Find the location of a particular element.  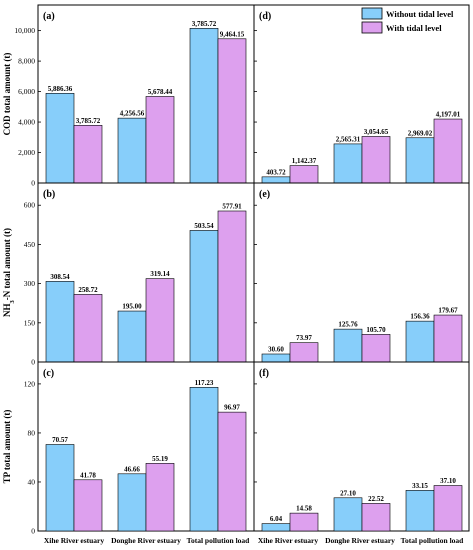

data-label: 156.36 is located at coordinates (420, 317).